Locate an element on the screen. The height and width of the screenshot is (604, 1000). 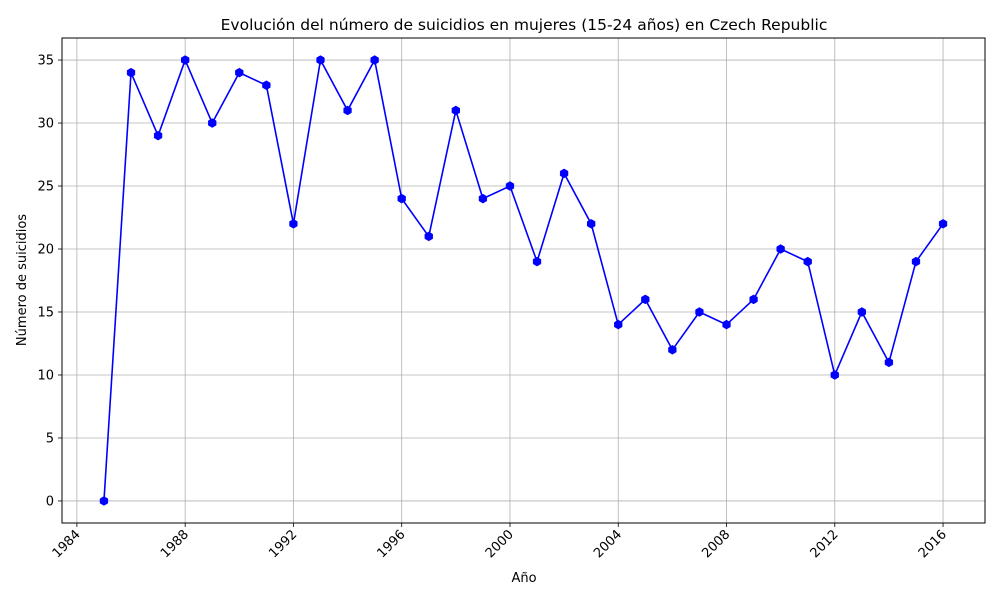
y-tick-label: 15 is located at coordinates (45, 312).